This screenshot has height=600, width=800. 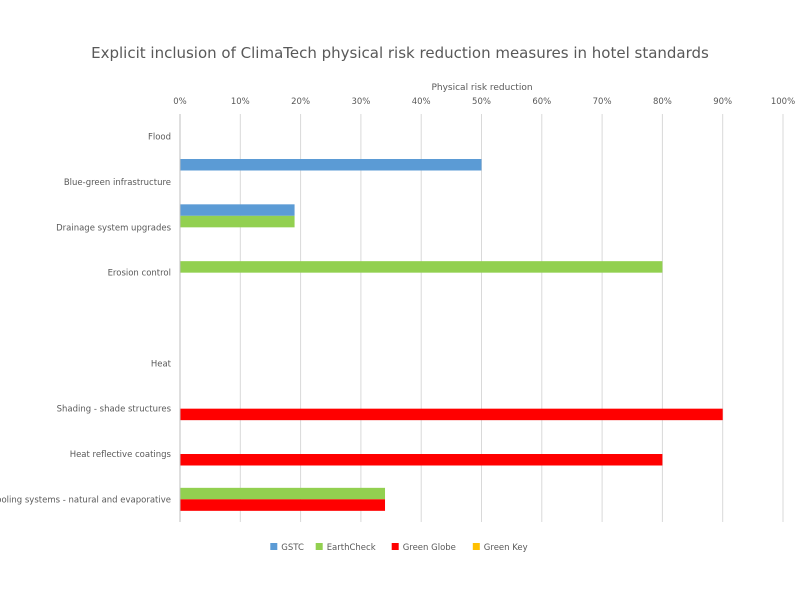 I want to click on category-label: Heat reflective coatings, so click(x=121, y=455).